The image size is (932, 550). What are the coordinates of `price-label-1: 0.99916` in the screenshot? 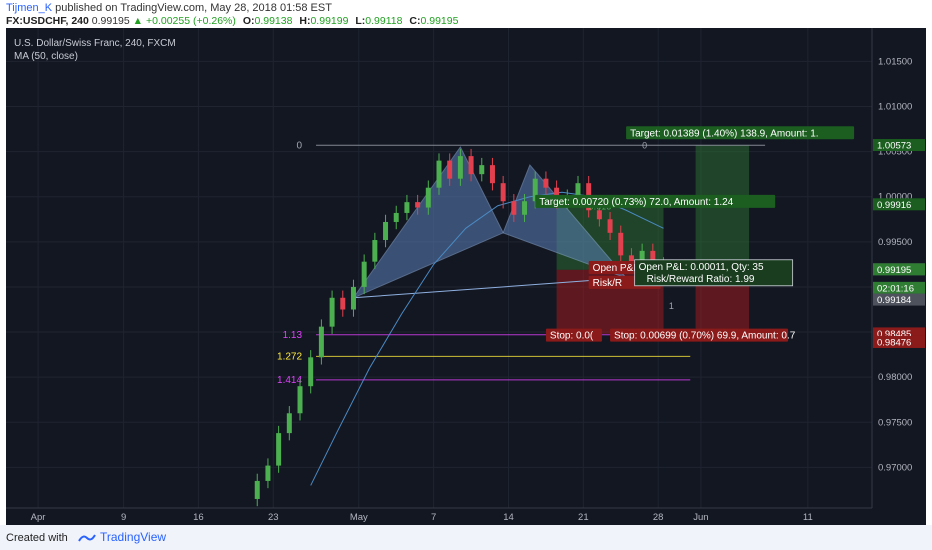 It's located at (894, 205).